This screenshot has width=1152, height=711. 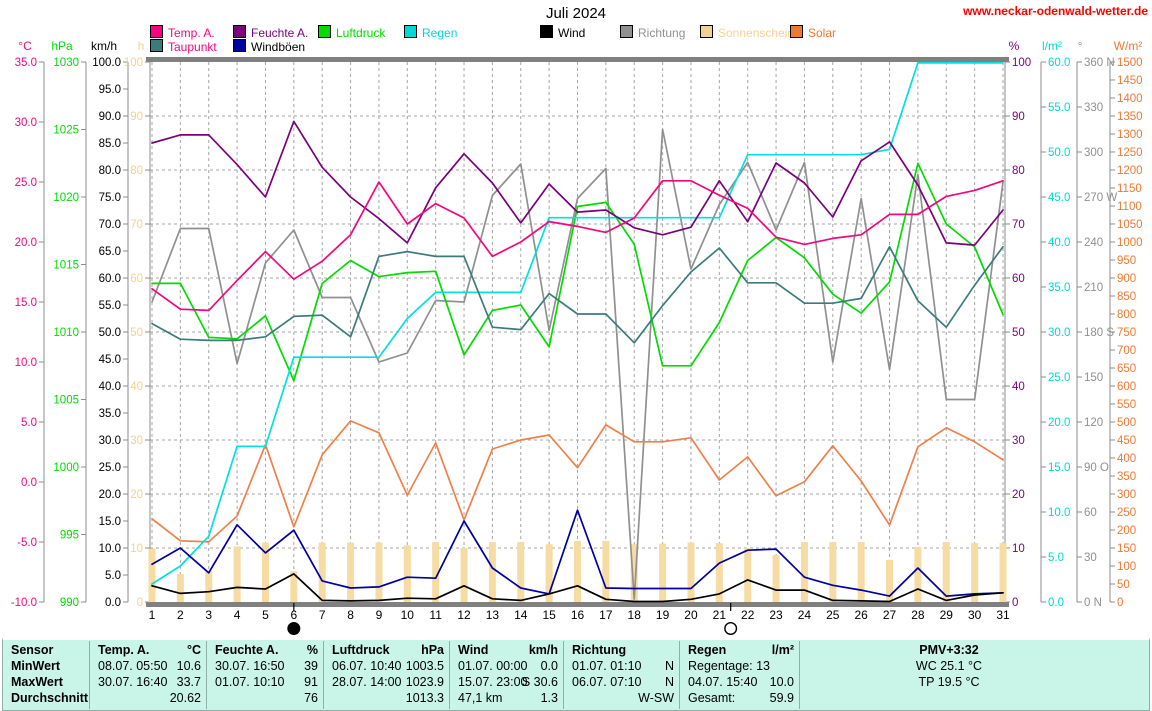 What do you see at coordinates (723, 682) in the screenshot?
I see `stat-date: 04.07. 15:40` at bounding box center [723, 682].